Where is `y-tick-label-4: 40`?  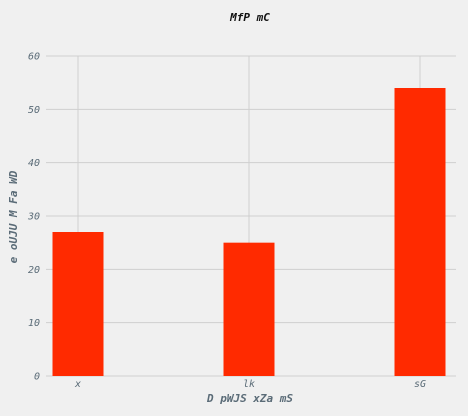
y-tick-label-4: 40 is located at coordinates (34, 163).